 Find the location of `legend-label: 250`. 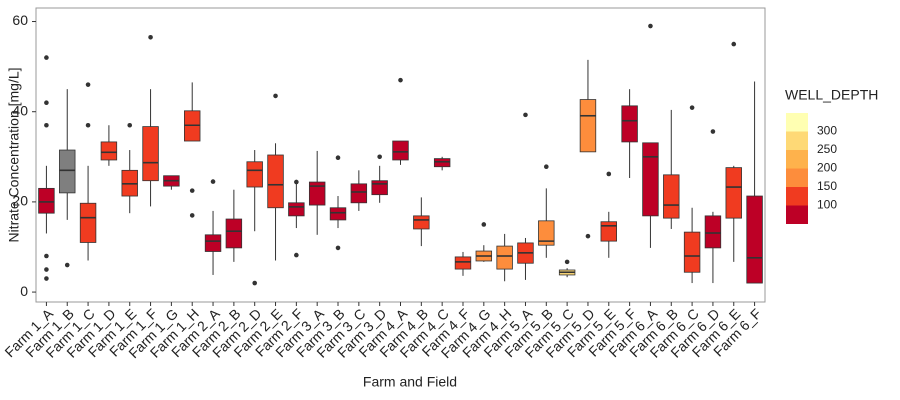

legend-label: 250 is located at coordinates (827, 149).